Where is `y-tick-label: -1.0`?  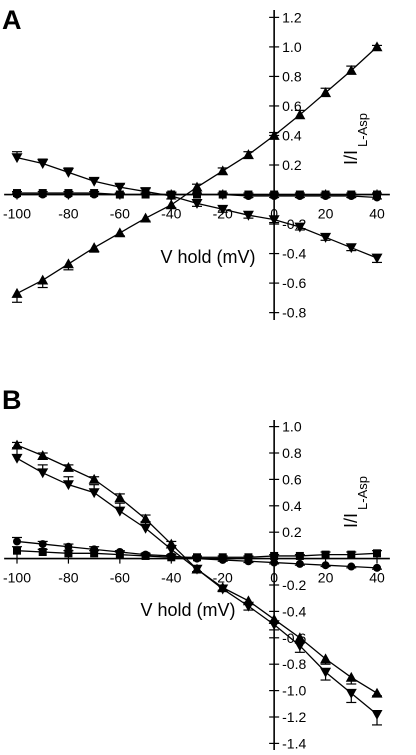
y-tick-label: -1.0 is located at coordinates (294, 691).